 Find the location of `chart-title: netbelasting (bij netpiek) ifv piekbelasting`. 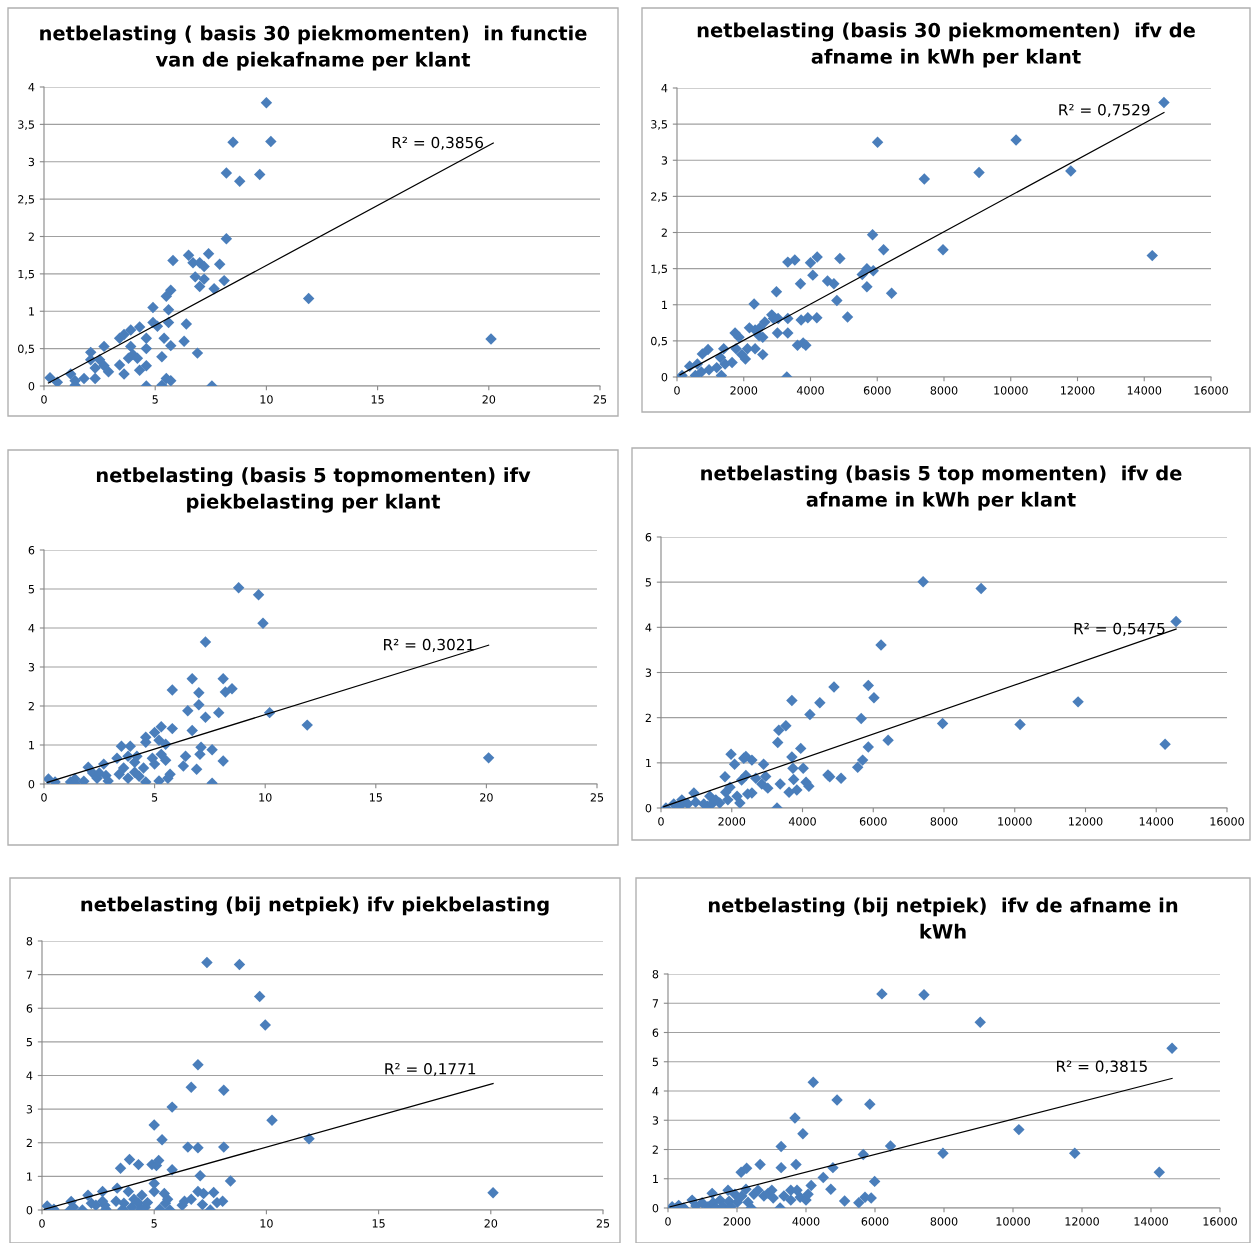

chart-title: netbelasting (bij netpiek) ifv piekbelasting is located at coordinates (315, 906).